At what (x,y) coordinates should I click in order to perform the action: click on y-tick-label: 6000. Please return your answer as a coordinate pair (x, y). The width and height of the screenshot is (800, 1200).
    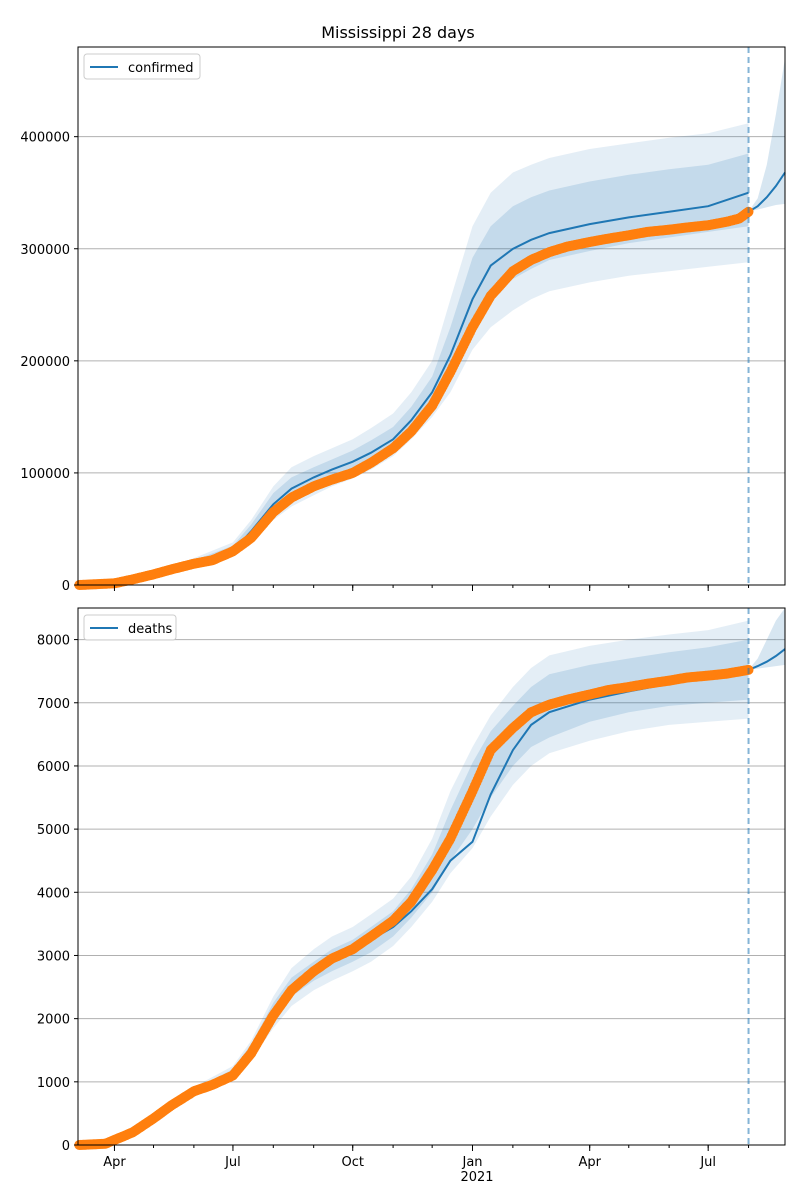
    Looking at the image, I should click on (53, 767).